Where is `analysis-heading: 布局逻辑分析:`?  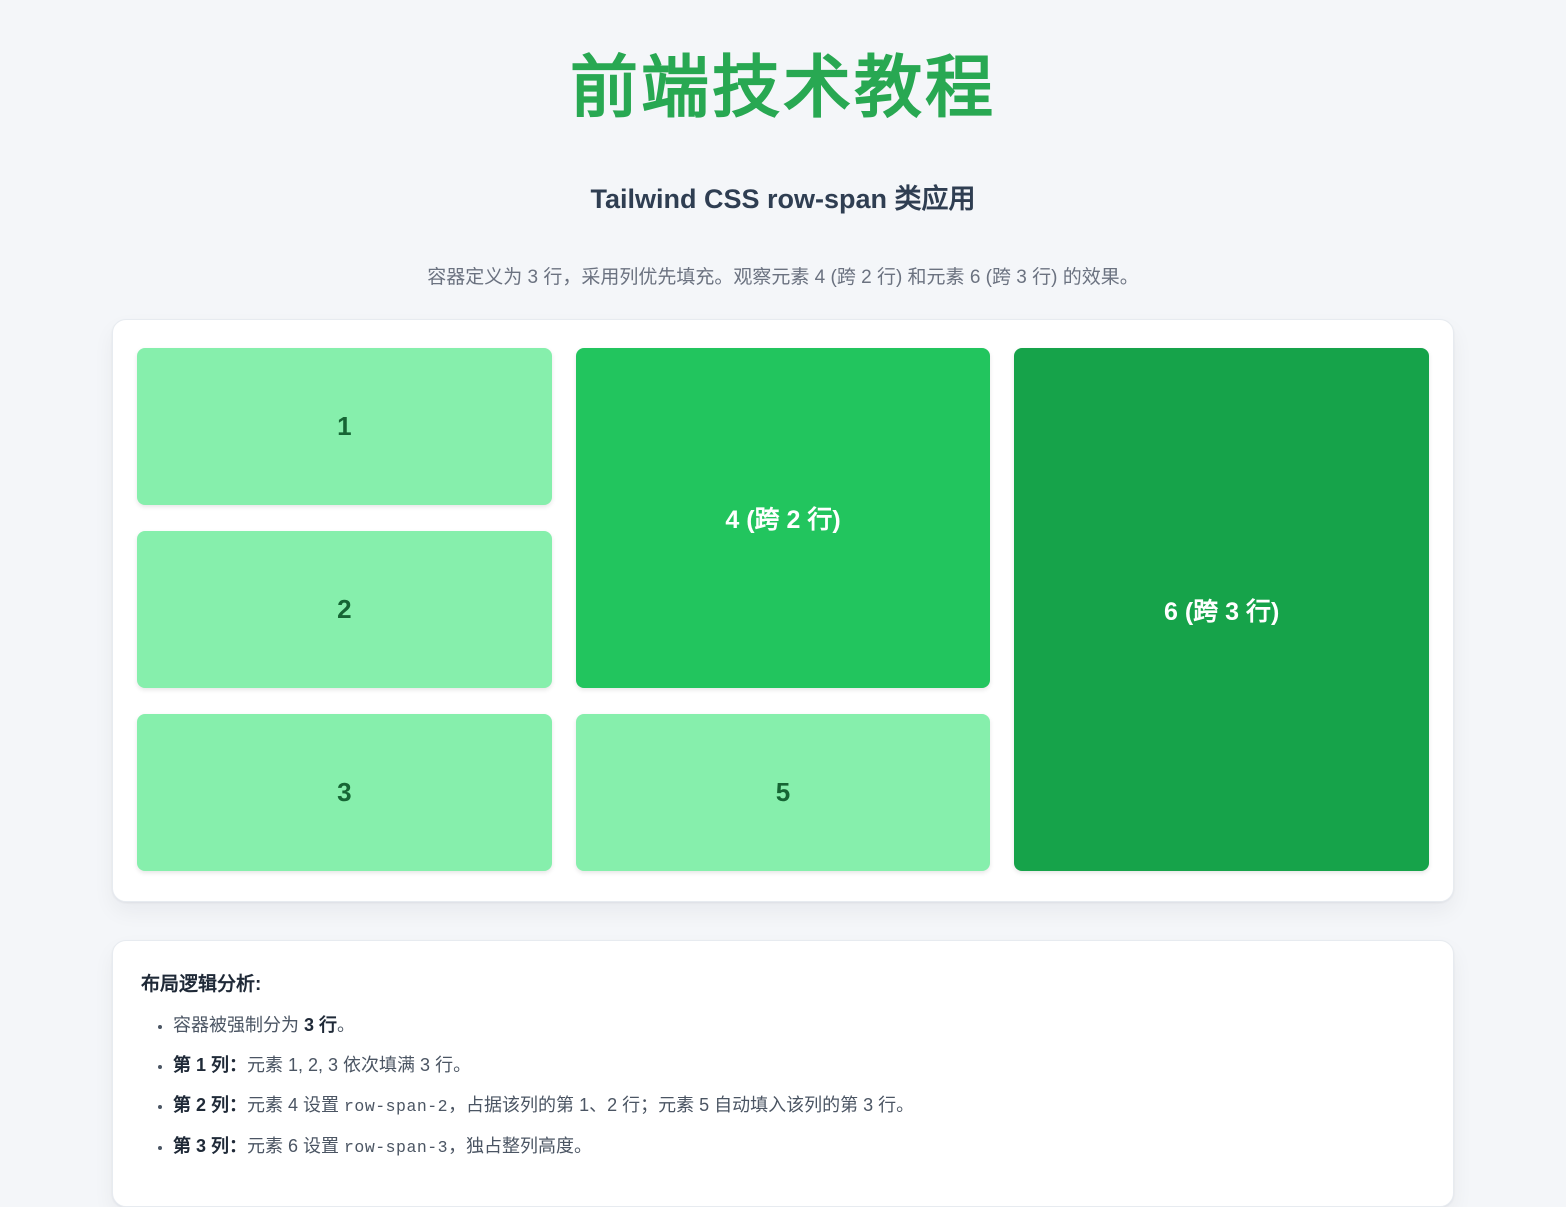 analysis-heading: 布局逻辑分析: is located at coordinates (201, 984).